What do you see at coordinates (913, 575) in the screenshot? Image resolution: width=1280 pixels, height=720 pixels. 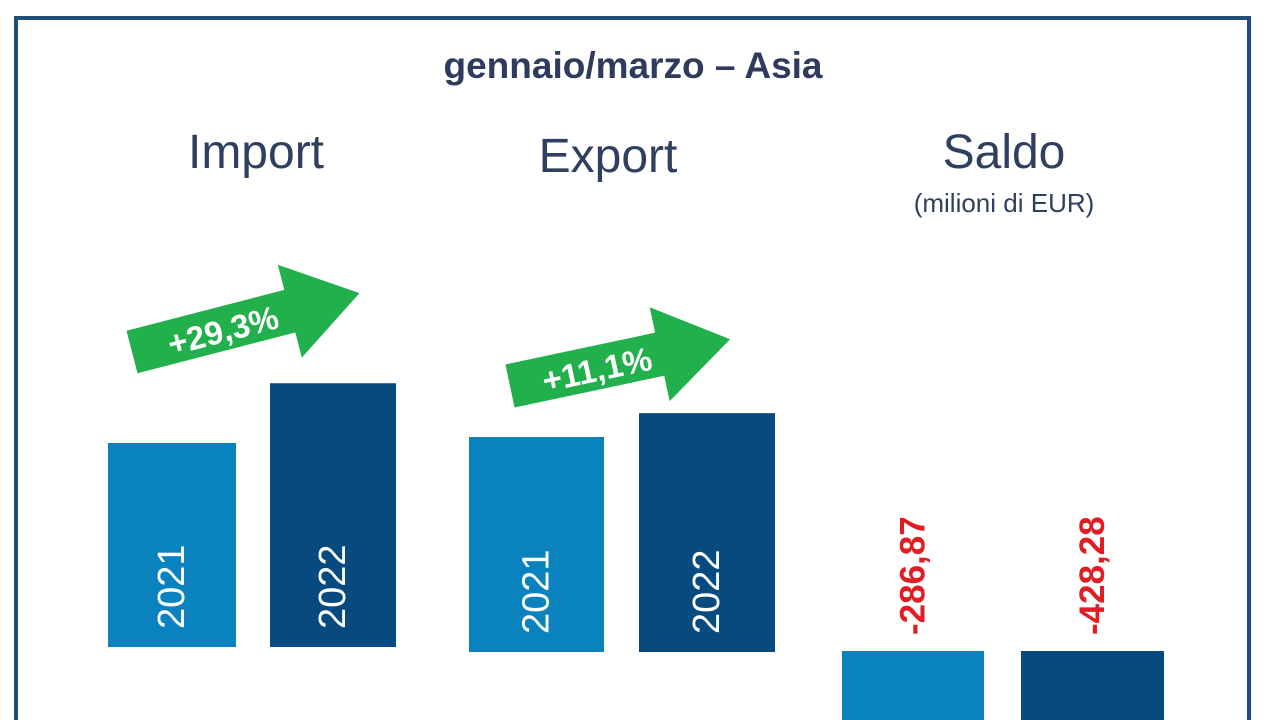 I see `saldo-value-label-2021: -286,87` at bounding box center [913, 575].